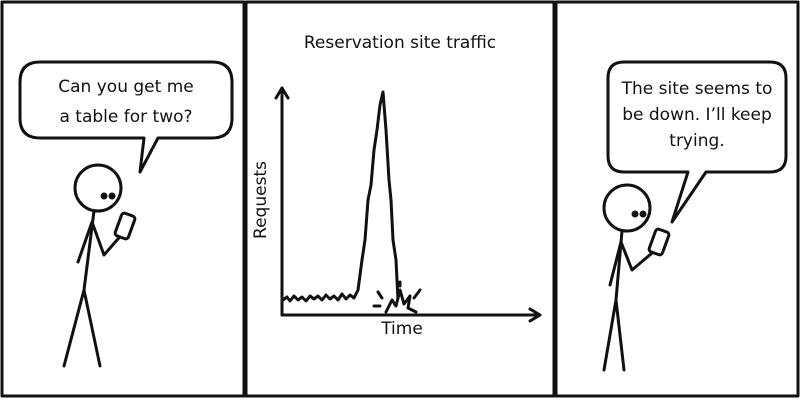 This screenshot has width=800, height=400. What do you see at coordinates (401, 329) in the screenshot?
I see `x-axis-label: Time` at bounding box center [401, 329].